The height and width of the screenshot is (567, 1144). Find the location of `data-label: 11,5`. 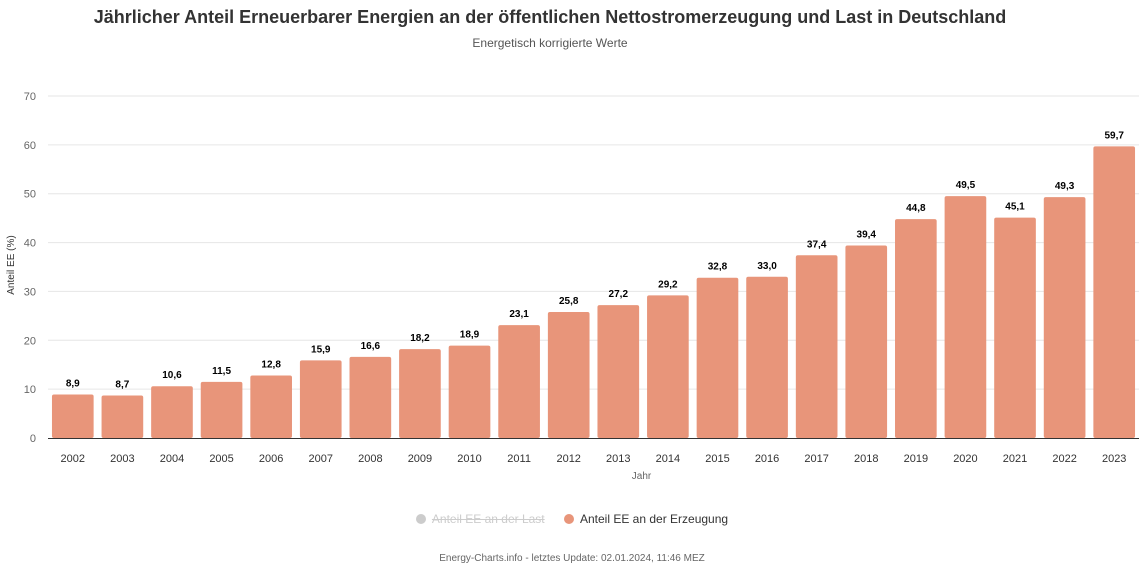

data-label: 11,5 is located at coordinates (221, 371).